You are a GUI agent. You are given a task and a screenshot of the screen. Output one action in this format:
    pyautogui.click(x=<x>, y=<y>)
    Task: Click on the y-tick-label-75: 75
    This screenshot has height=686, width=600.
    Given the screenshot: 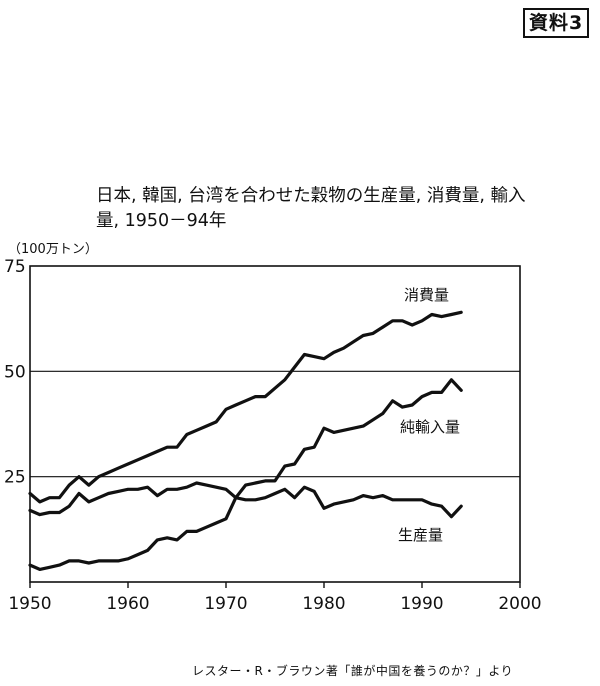 What is the action you would take?
    pyautogui.click(x=15, y=267)
    